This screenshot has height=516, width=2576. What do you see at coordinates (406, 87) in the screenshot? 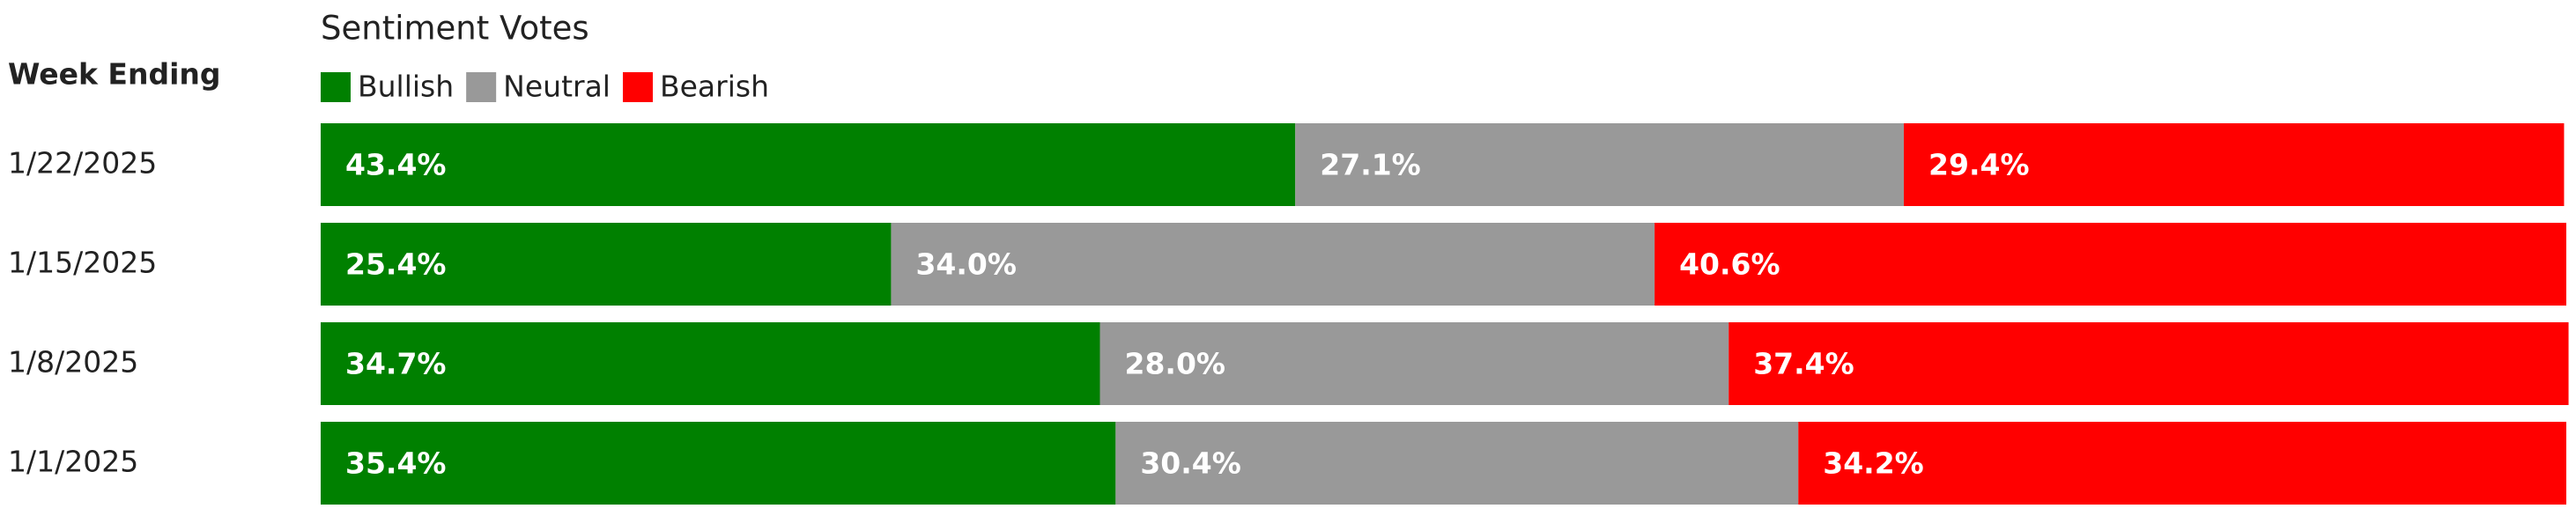
I see `legend-label: Bullish` at bounding box center [406, 87].